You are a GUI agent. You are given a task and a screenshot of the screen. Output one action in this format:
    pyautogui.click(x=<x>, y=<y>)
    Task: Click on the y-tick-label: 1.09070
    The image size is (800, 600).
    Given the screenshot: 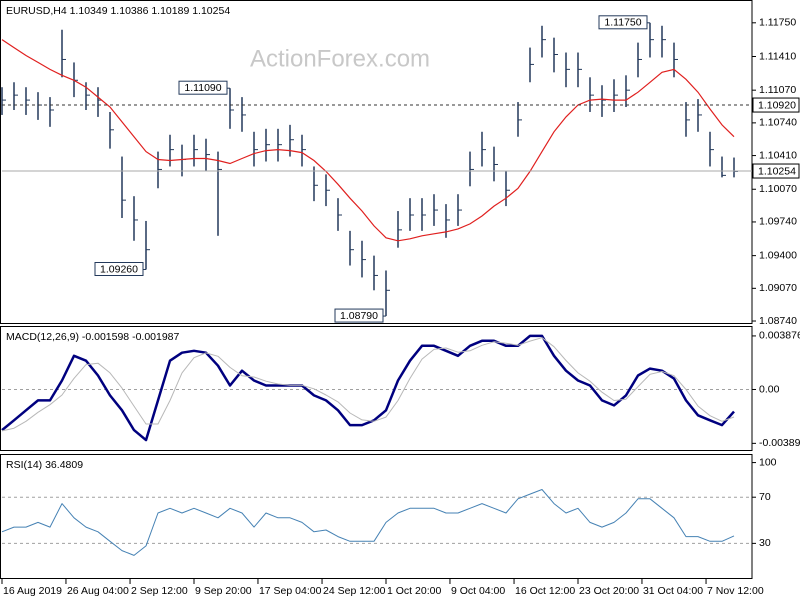 What is the action you would take?
    pyautogui.click(x=778, y=288)
    